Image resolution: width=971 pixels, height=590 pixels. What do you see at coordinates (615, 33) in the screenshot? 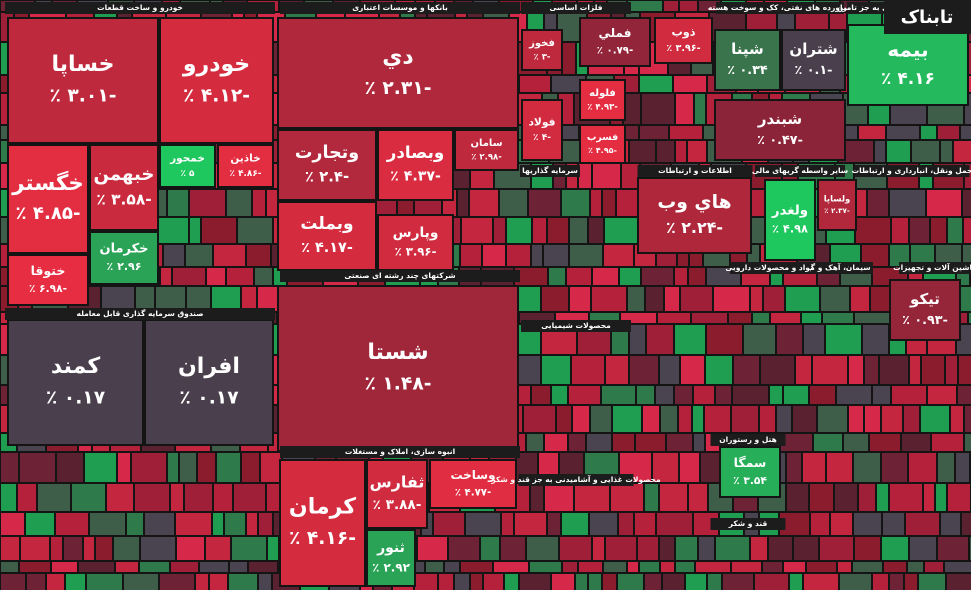
I see `tile-label: فملي` at bounding box center [615, 33].